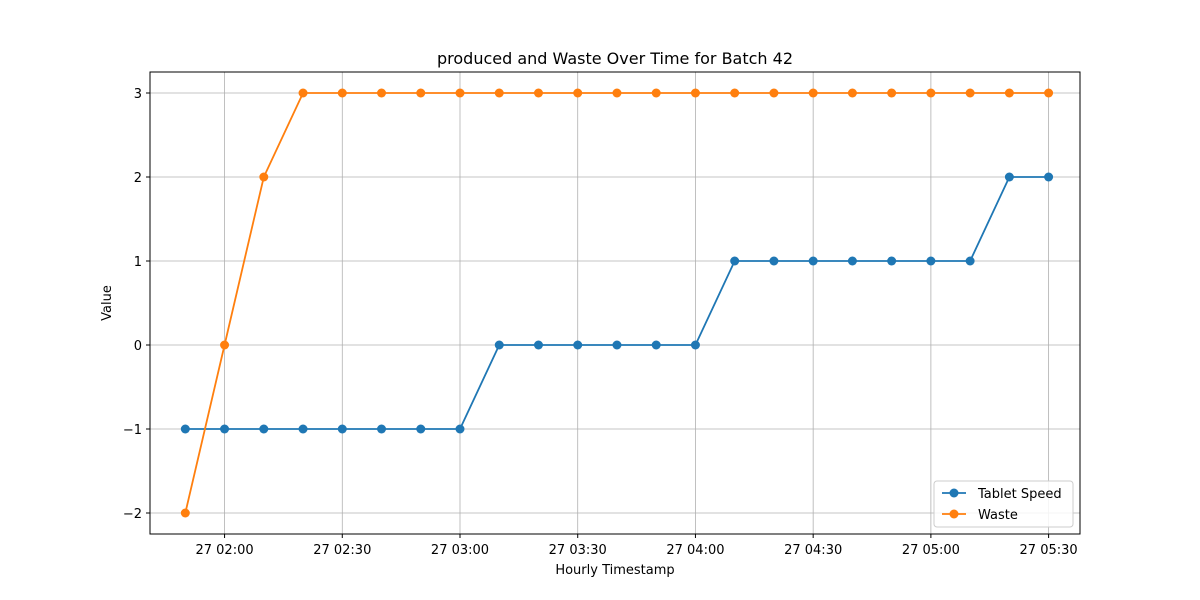 This screenshot has width=1200, height=600. I want to click on legend-label: Waste, so click(998, 515).